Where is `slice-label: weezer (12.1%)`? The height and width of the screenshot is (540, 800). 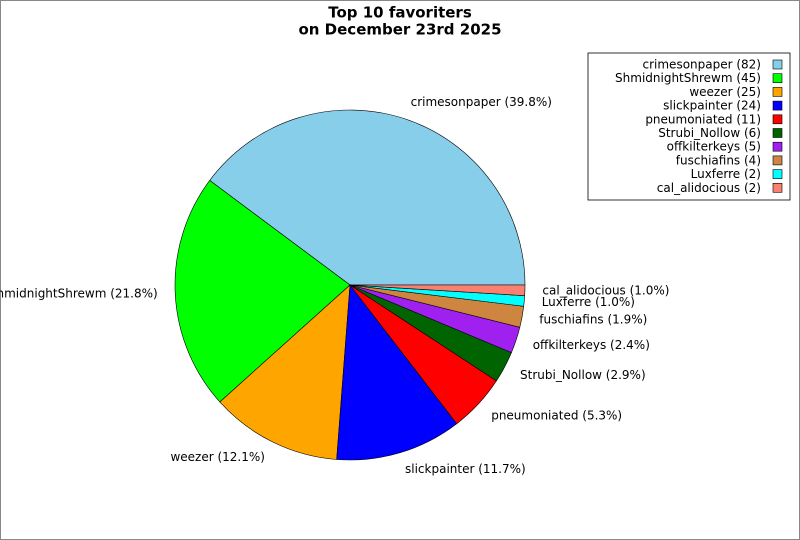
slice-label: weezer (12.1%) is located at coordinates (217, 457).